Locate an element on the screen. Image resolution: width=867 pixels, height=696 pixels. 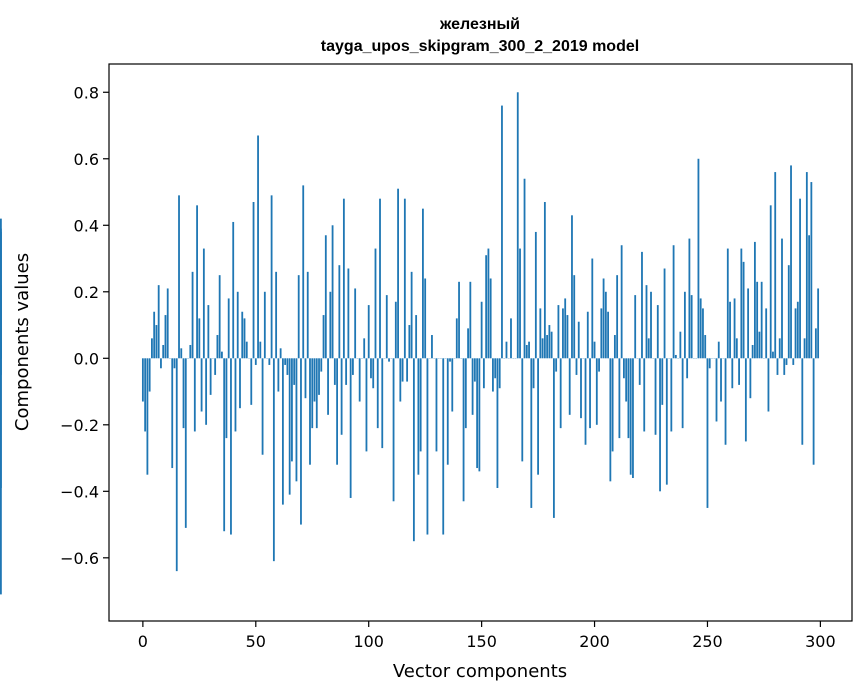
y-tick-label: −0.2 is located at coordinates (79, 425).